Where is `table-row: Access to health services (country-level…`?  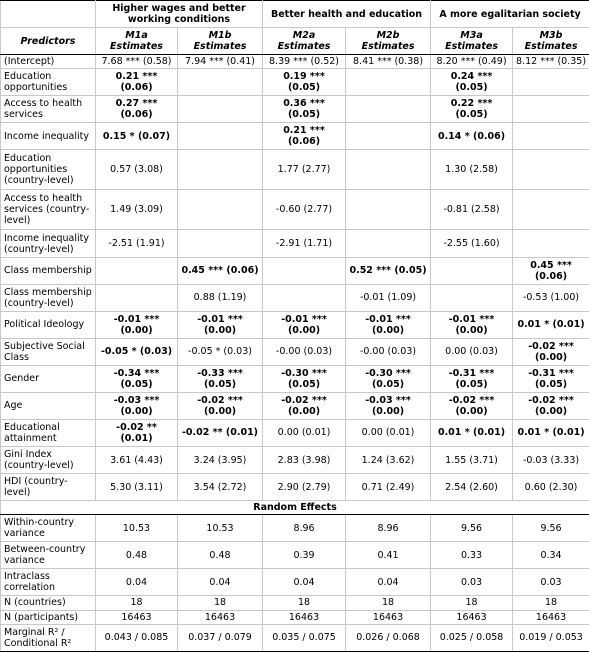 table-row: Access to health services (country-level… is located at coordinates (294, 210).